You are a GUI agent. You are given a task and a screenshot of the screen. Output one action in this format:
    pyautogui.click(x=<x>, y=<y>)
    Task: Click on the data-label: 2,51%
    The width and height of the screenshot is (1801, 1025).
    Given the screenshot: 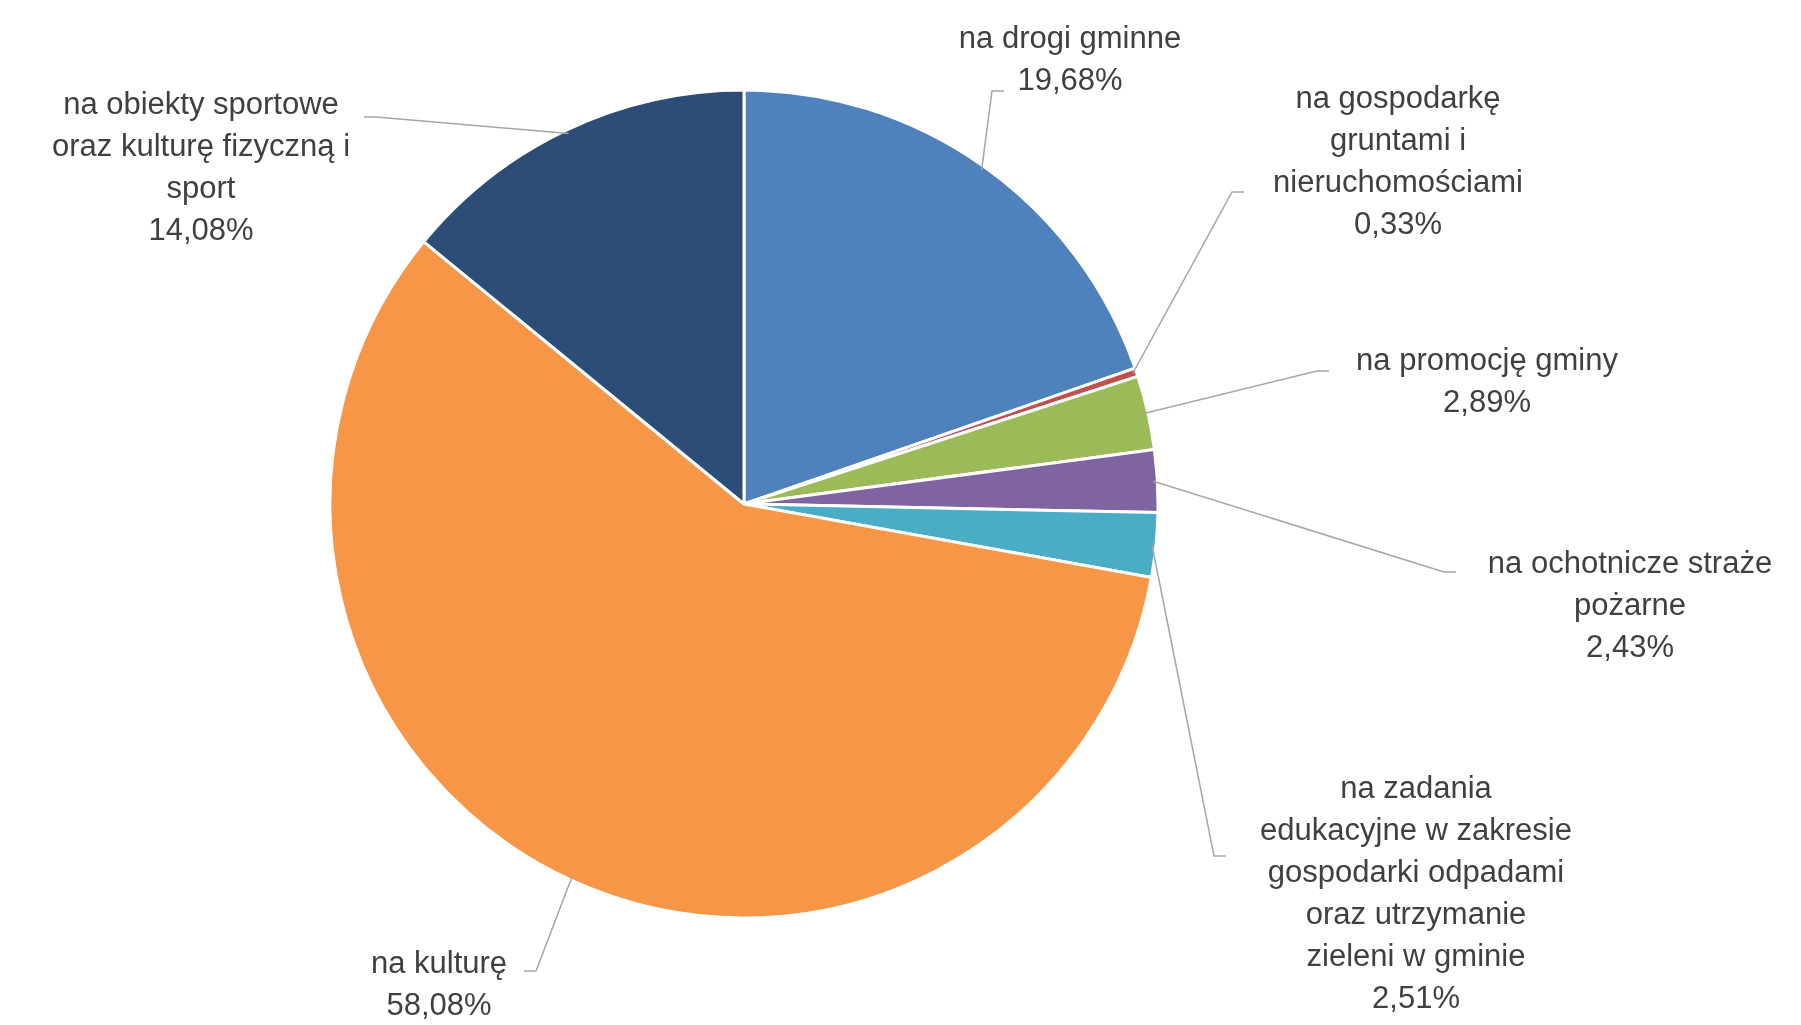 What is the action you would take?
    pyautogui.click(x=1416, y=997)
    